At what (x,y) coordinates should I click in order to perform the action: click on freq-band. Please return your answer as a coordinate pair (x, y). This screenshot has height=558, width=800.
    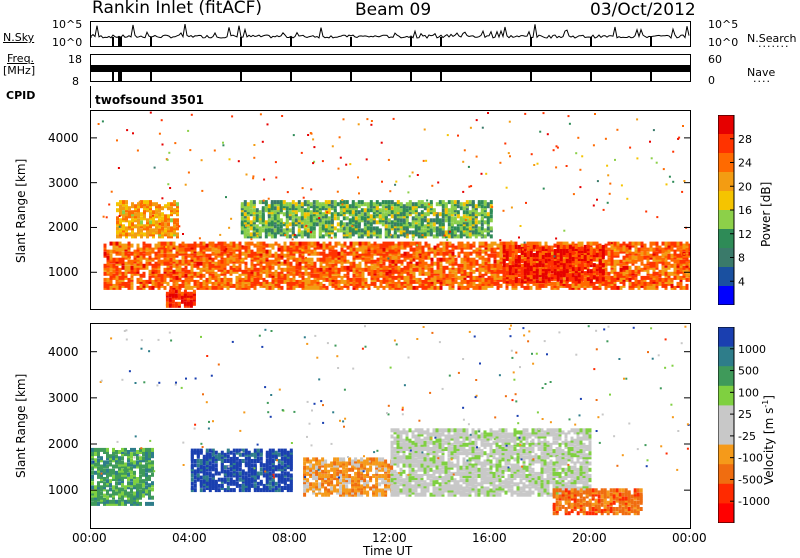
    Looking at the image, I should click on (390, 68).